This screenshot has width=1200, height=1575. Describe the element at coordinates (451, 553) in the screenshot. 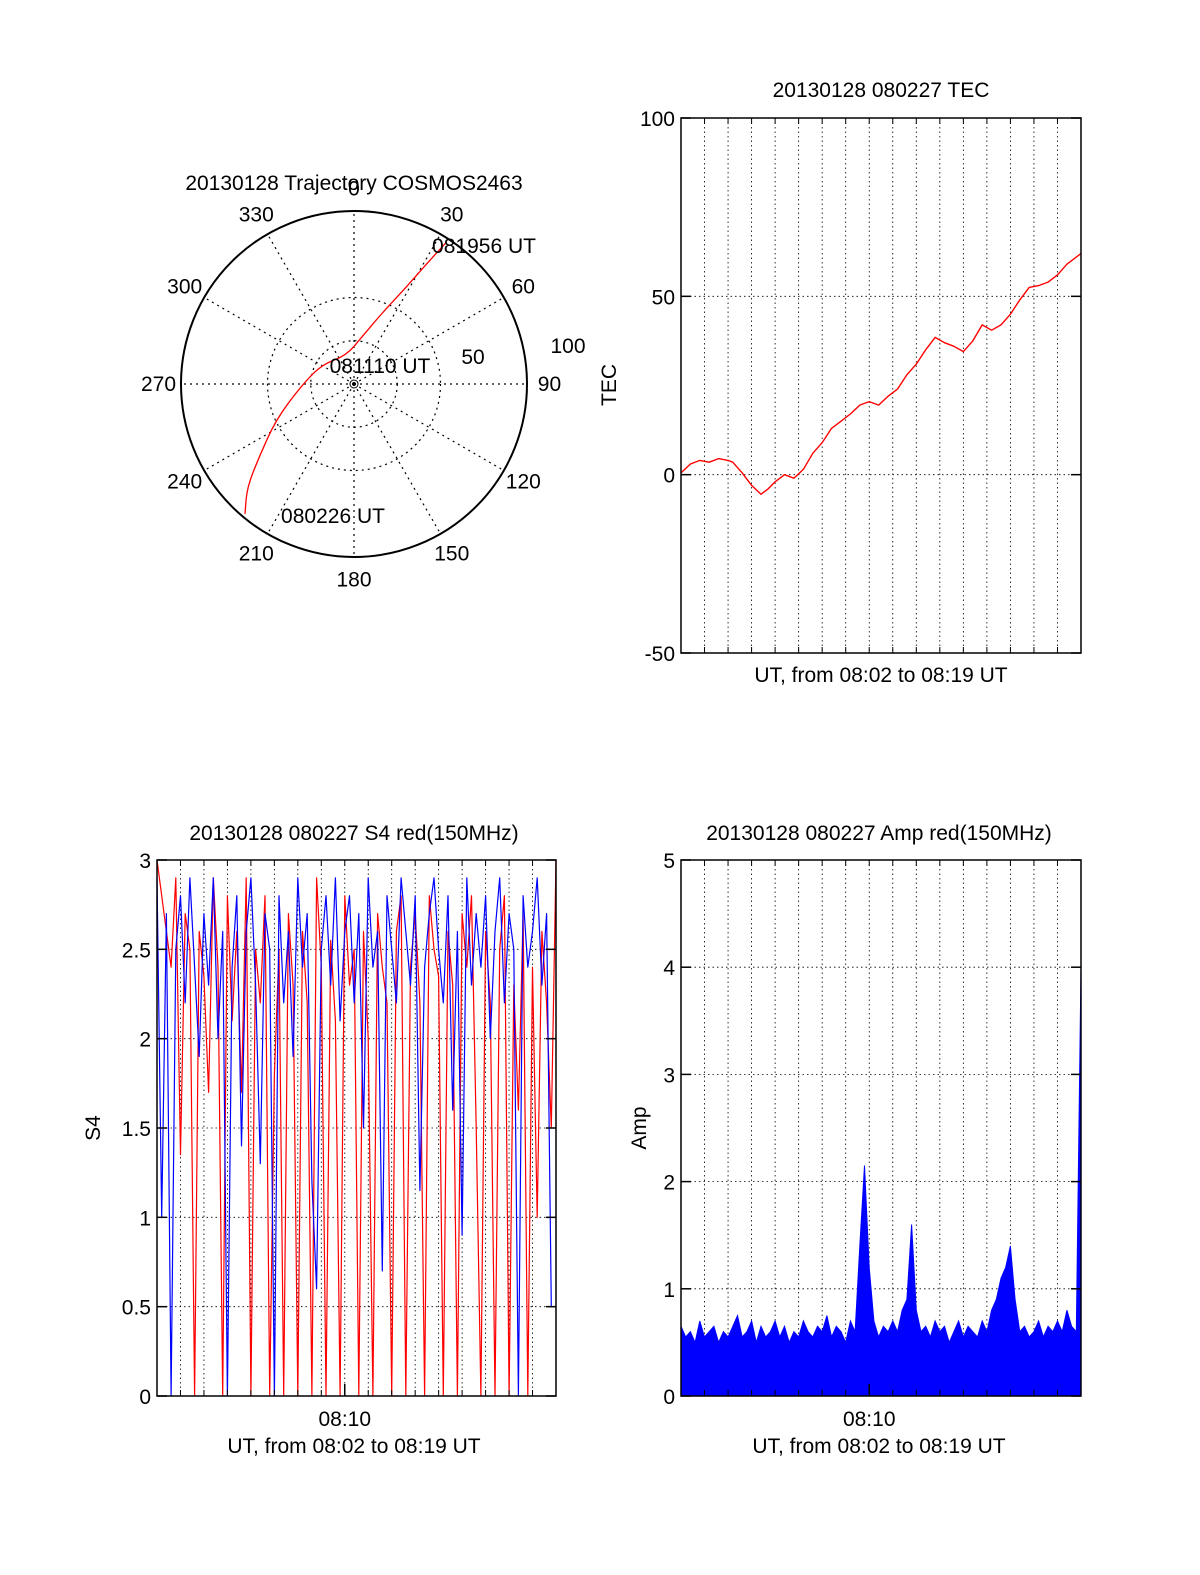

I see `polar-azimuth-label: 150` at that location.